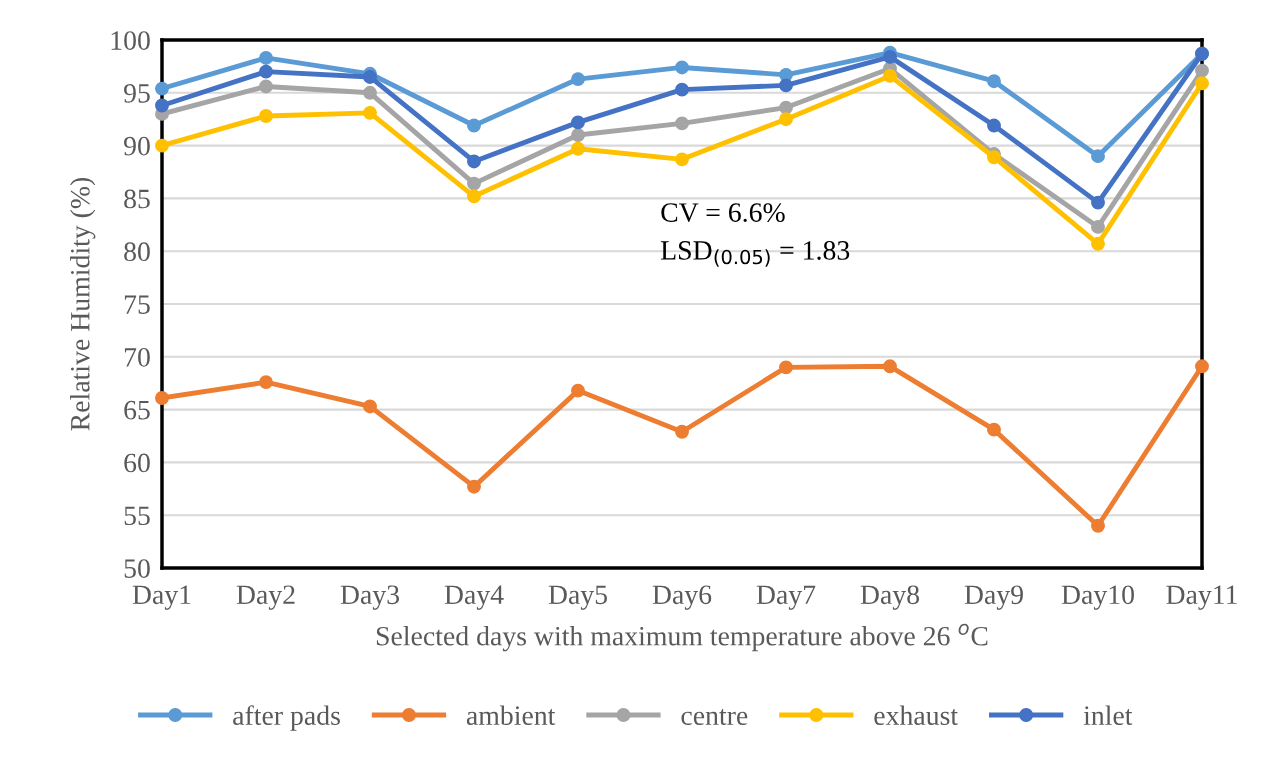 Image resolution: width=1273 pixels, height=764 pixels. I want to click on y-axis-title: Relative Humidity (%), so click(83, 304).